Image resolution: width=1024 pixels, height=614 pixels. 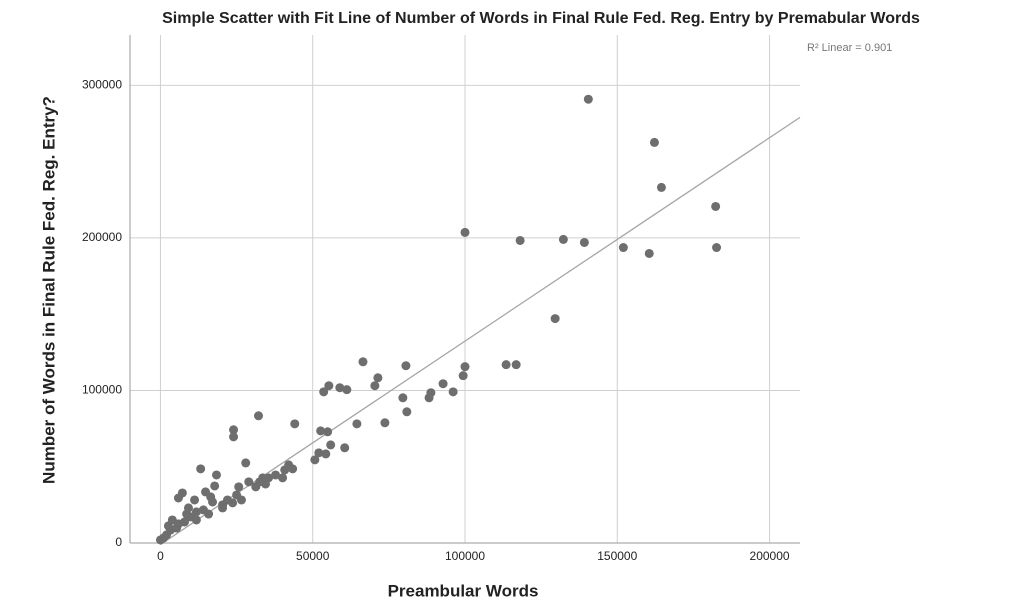 I want to click on x-tick-label: 200000, so click(x=770, y=556).